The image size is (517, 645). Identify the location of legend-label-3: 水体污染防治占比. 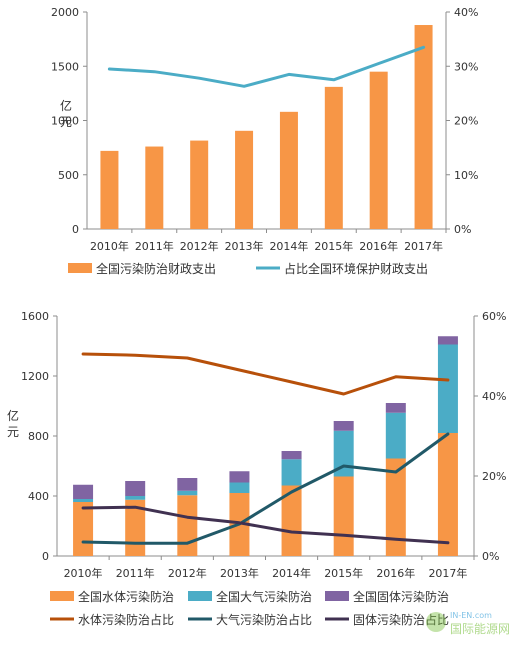
(126, 619).